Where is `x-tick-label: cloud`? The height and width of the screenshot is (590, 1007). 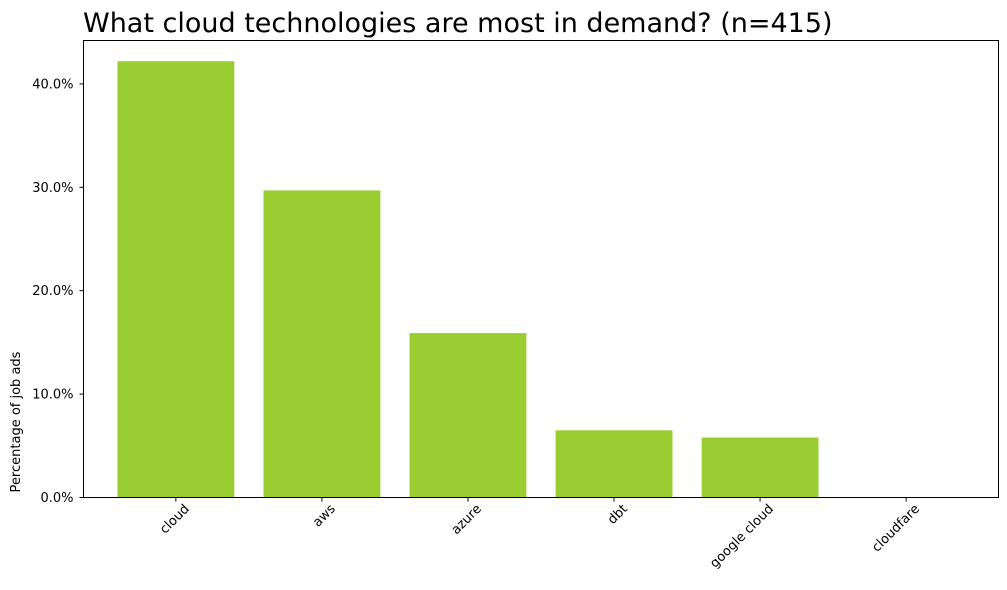 x-tick-label: cloud is located at coordinates (175, 520).